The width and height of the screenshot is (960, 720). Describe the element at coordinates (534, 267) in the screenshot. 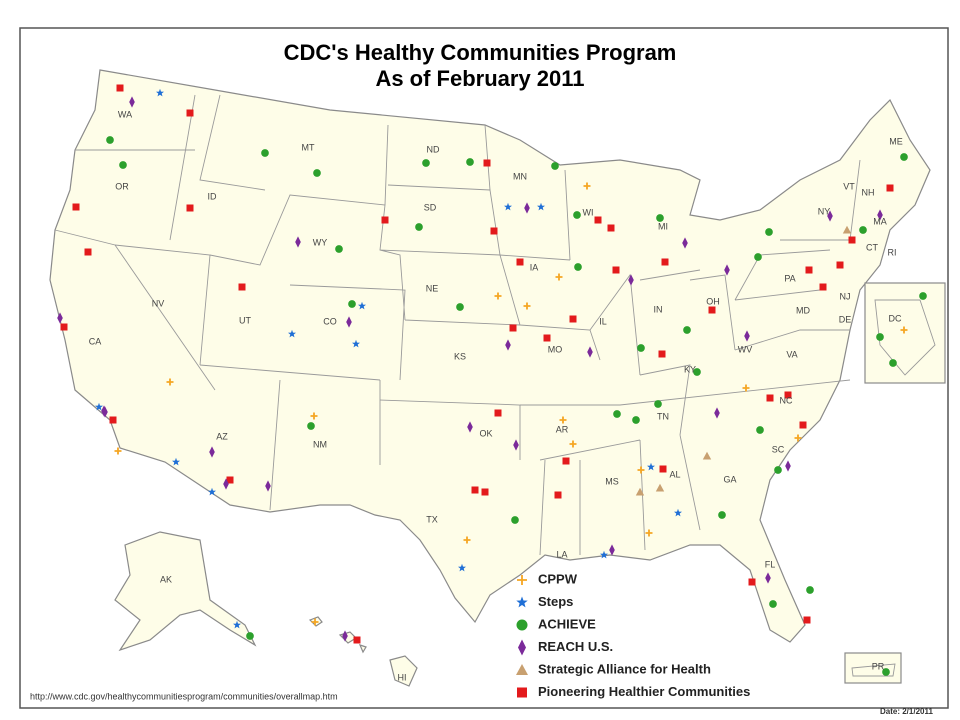

I see `state-label: IA` at that location.